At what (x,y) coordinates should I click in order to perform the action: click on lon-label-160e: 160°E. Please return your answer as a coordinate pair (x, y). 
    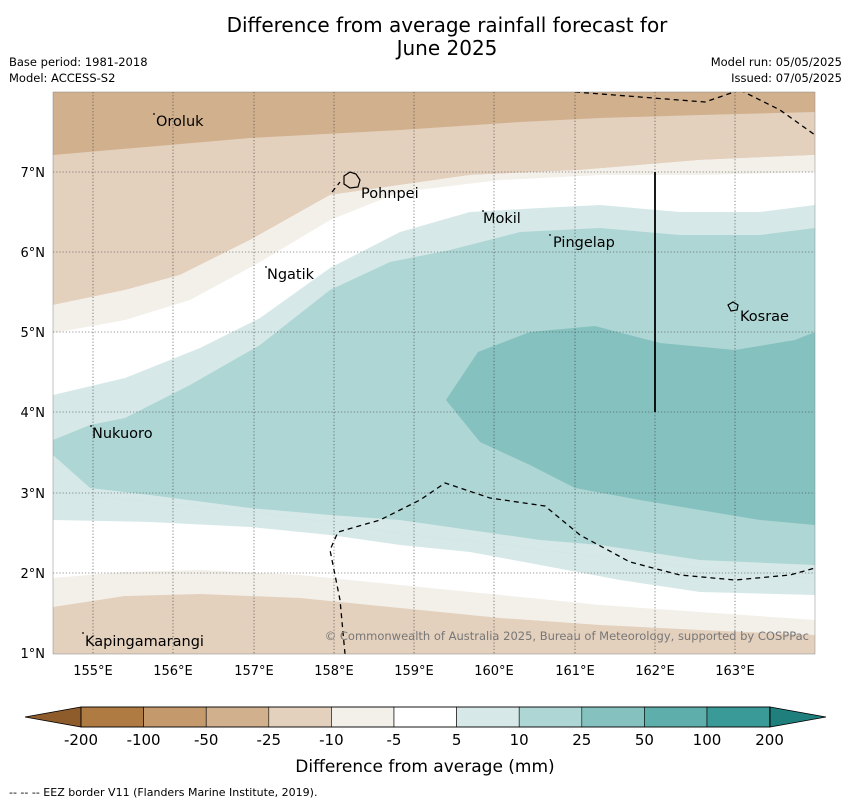
    Looking at the image, I should click on (494, 671).